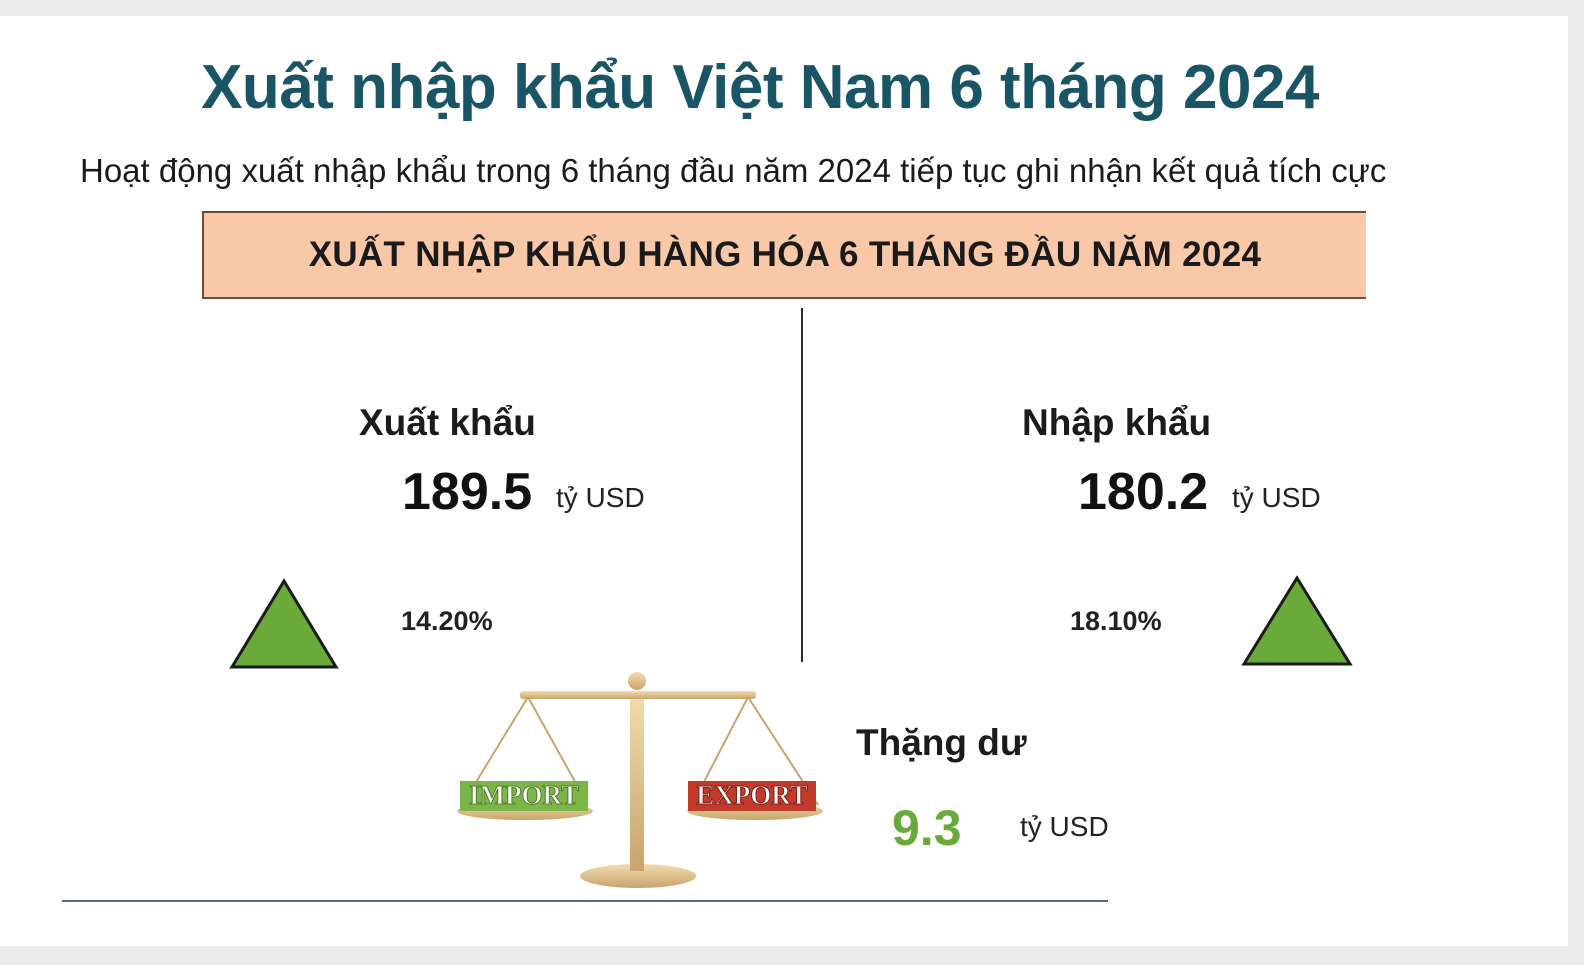 This screenshot has height=965, width=1584. Describe the element at coordinates (524, 795) in the screenshot. I see `import-block-text: IMPORT` at that location.